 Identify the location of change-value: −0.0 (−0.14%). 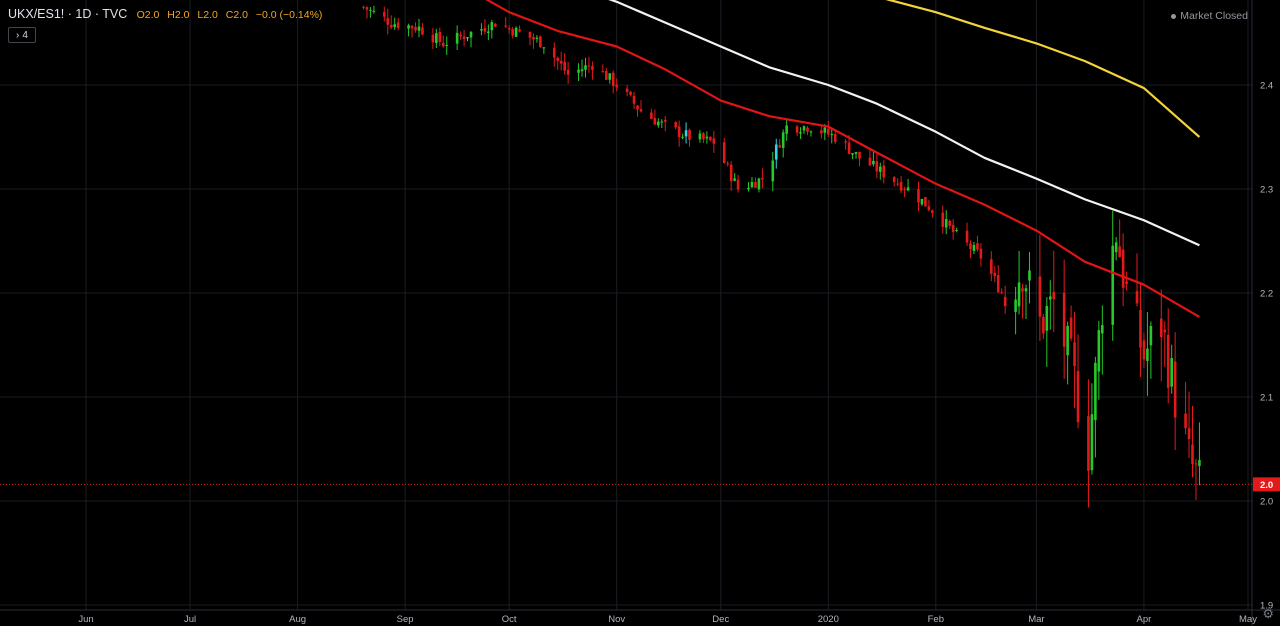
(289, 15).